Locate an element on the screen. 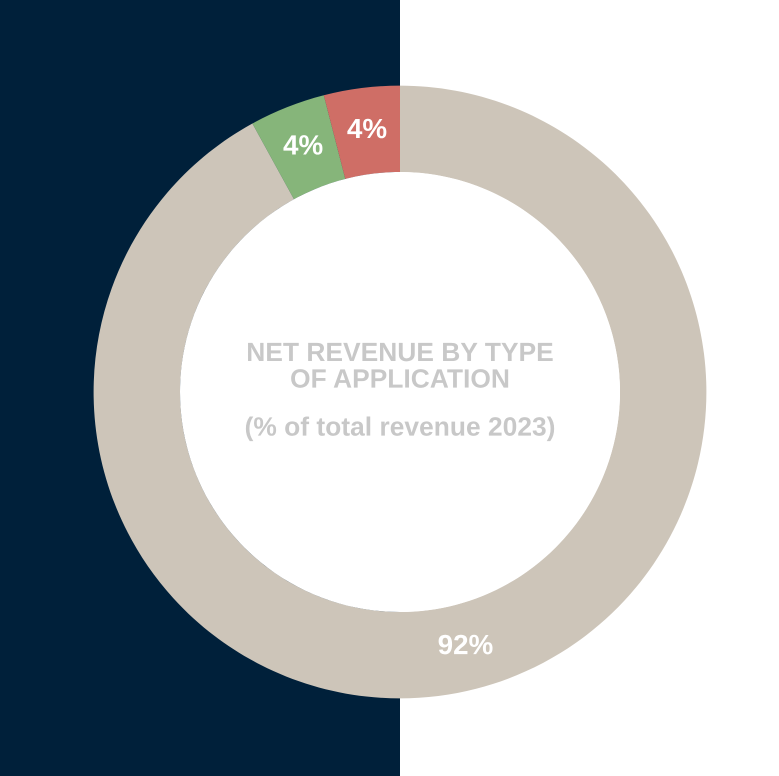  data-label: 92% is located at coordinates (465, 644).